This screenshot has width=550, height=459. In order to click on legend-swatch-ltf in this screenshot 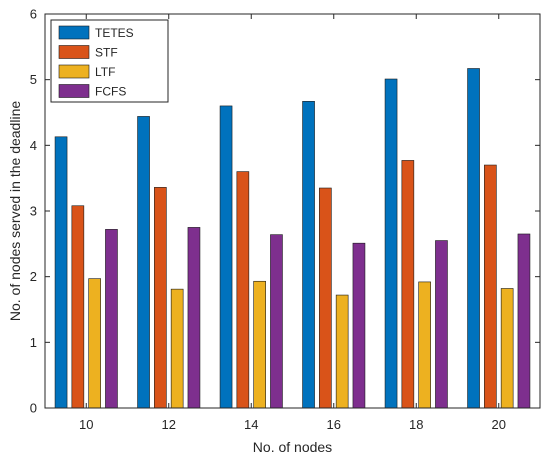, I will do `click(74, 71)`.